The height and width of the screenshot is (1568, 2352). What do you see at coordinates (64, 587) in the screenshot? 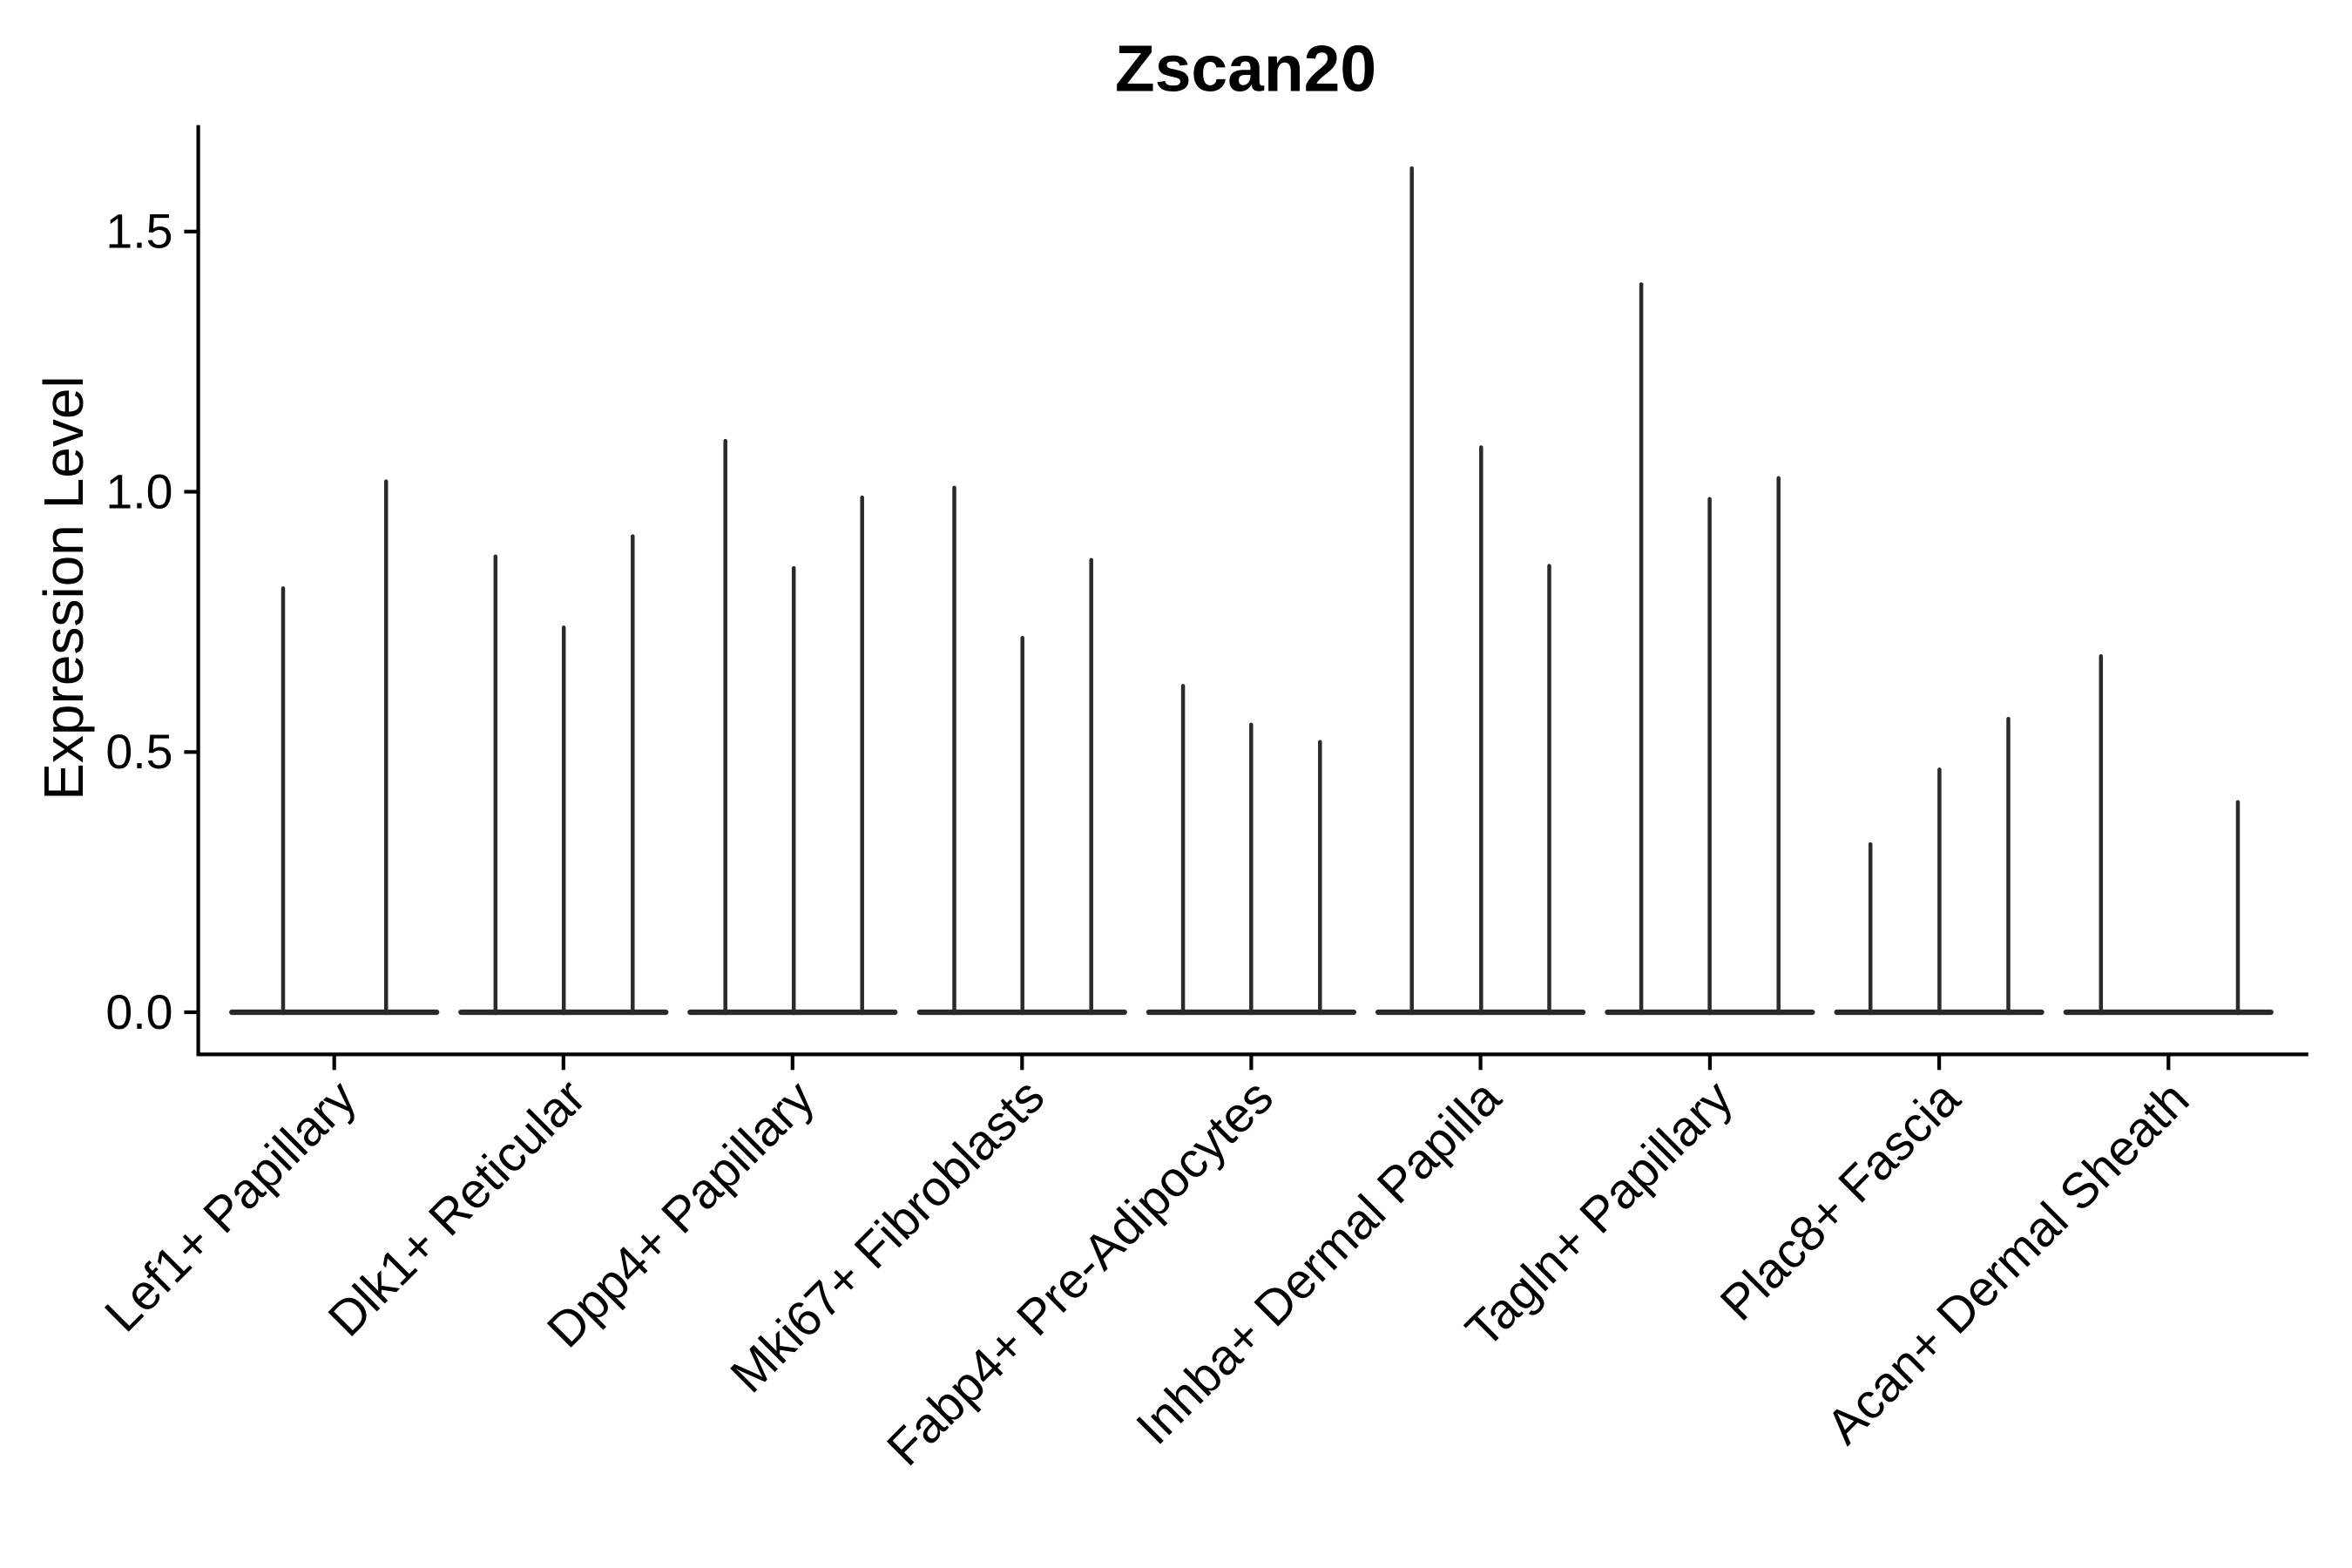
I see `svg-text: Expression Level` at bounding box center [64, 587].